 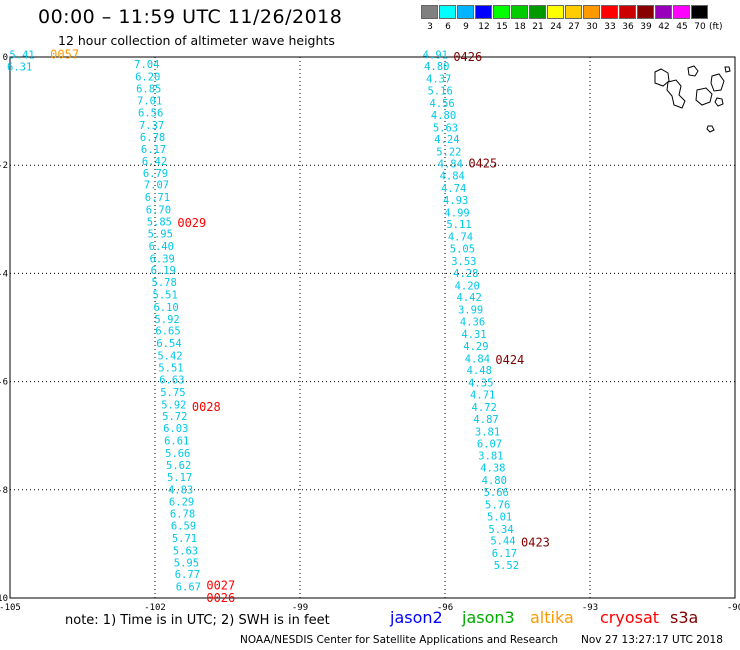 What do you see at coordinates (148, 89) in the screenshot?
I see `swh-value: 6.85` at bounding box center [148, 89].